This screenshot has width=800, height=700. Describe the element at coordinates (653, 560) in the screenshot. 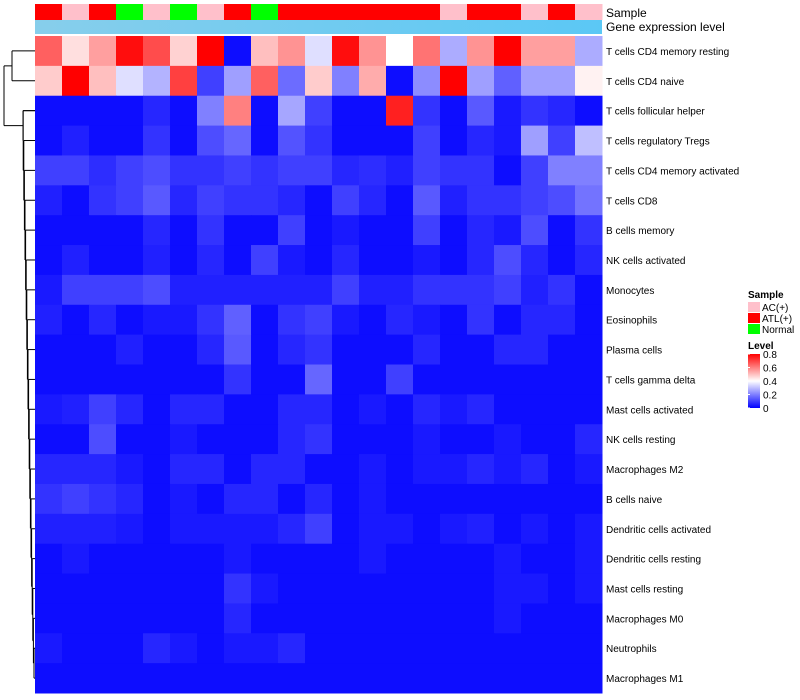

I see `row-label: Dendritic cells resting` at that location.